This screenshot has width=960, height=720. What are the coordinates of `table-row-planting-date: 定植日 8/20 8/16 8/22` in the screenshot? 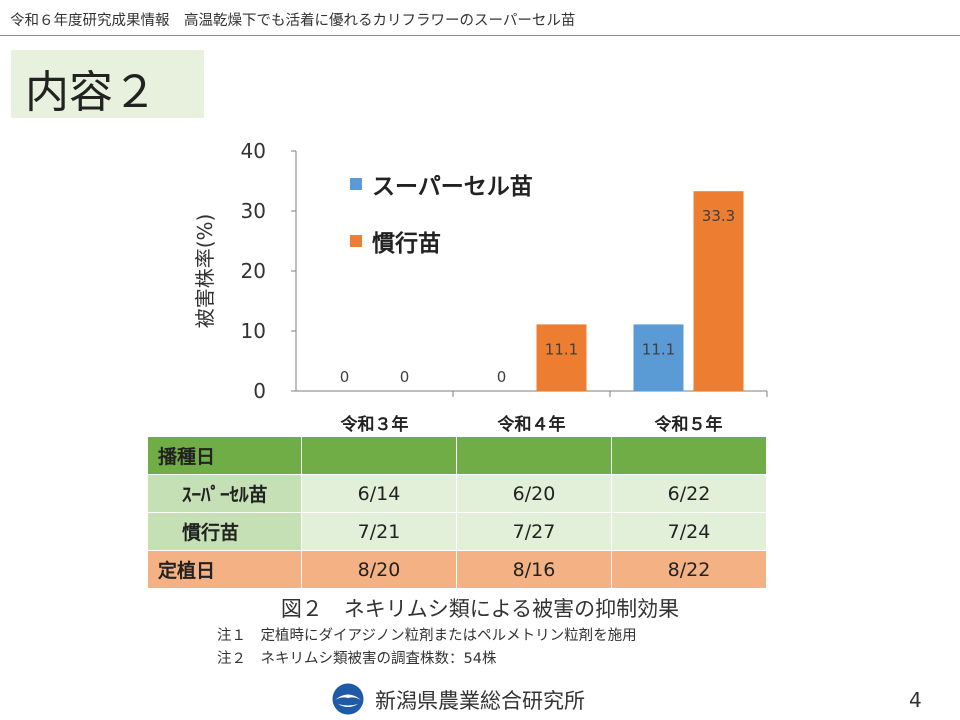 It's located at (457, 569).